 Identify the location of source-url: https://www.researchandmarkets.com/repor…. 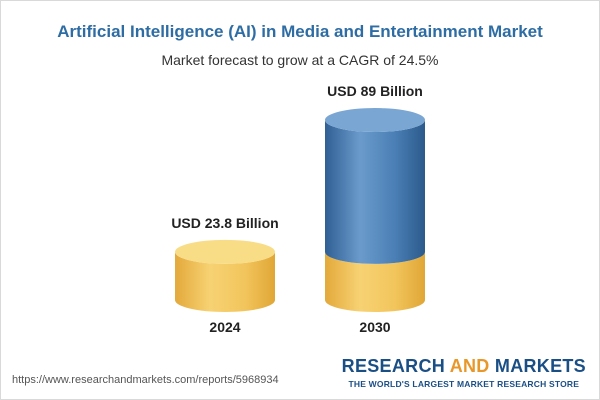
(145, 380).